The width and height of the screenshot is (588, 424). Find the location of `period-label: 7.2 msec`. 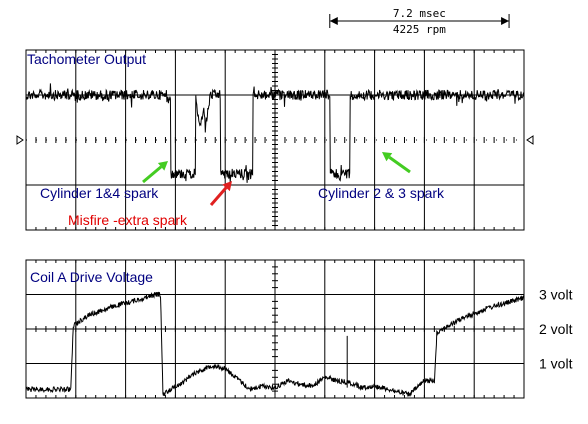

period-label: 7.2 msec is located at coordinates (419, 13).